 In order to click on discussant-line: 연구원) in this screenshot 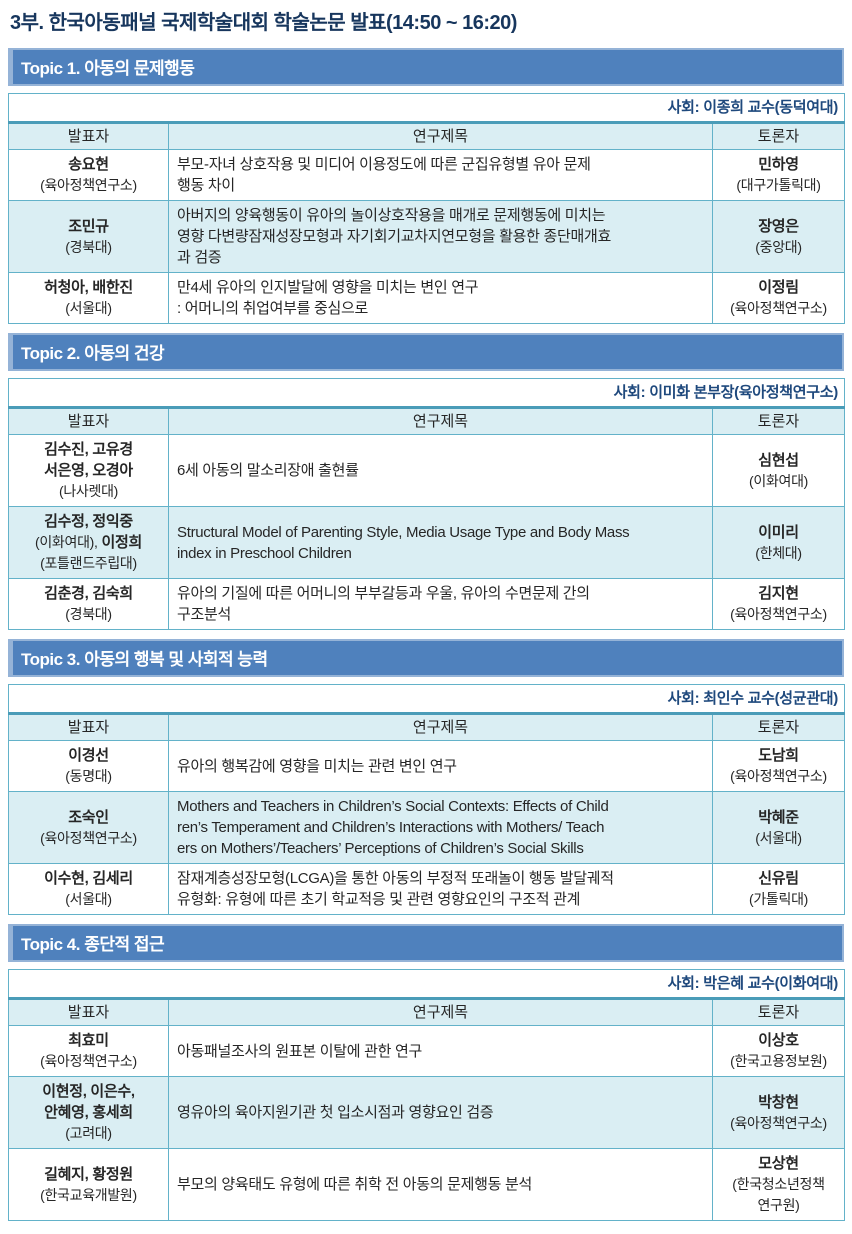, I will do `click(778, 1205)`.